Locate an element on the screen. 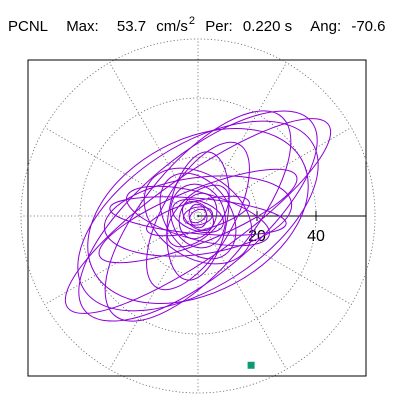 The height and width of the screenshot is (400, 400). angle-value: -70.6 is located at coordinates (368, 26).